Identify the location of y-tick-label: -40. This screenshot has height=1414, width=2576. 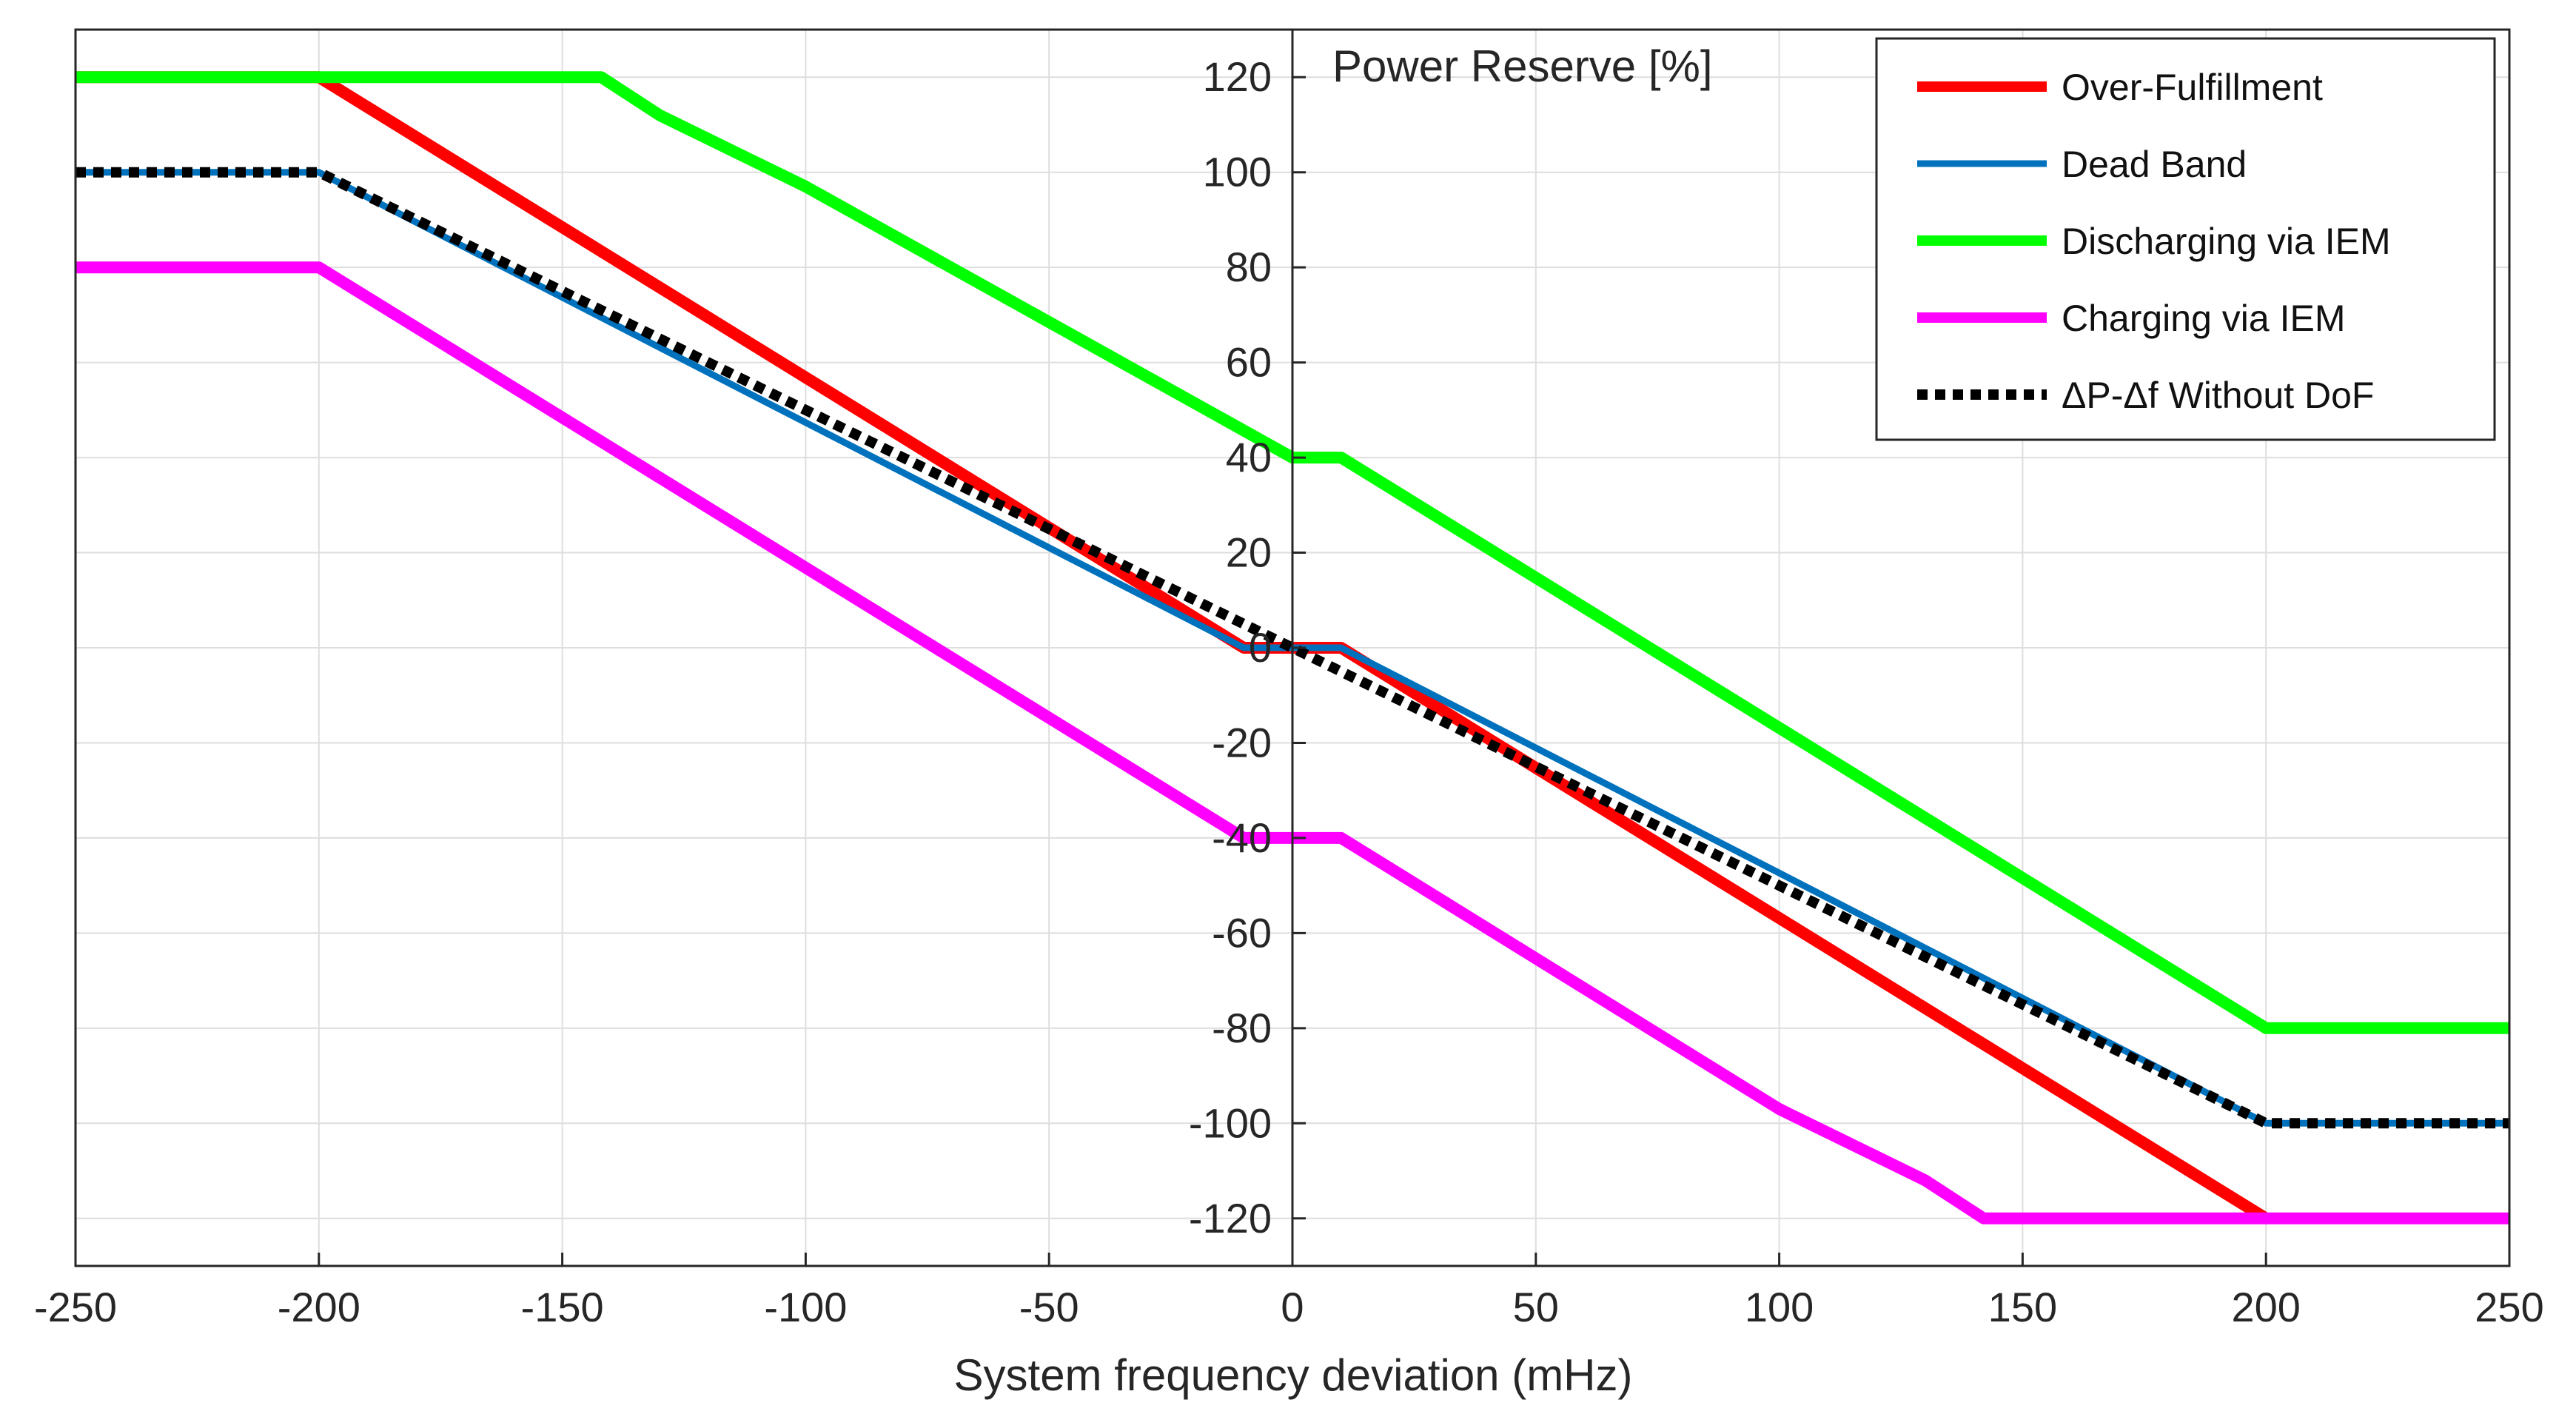
(1242, 837).